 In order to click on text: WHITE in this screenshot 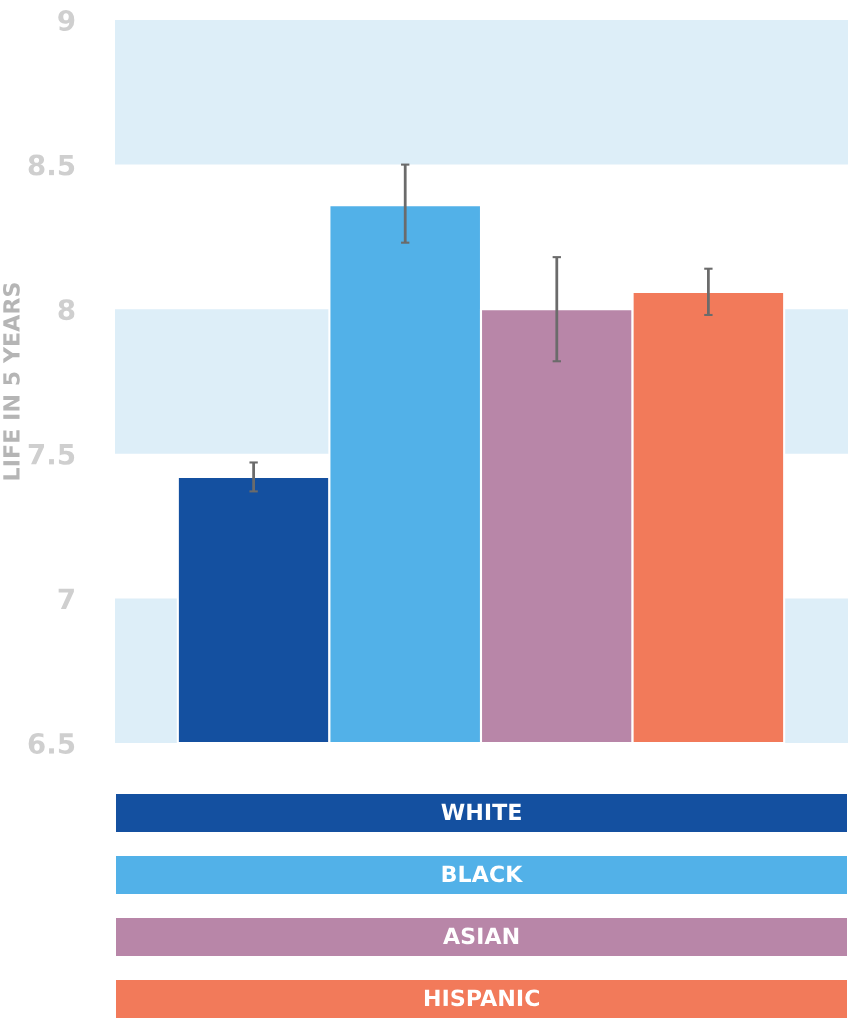, I will do `click(481, 811)`.